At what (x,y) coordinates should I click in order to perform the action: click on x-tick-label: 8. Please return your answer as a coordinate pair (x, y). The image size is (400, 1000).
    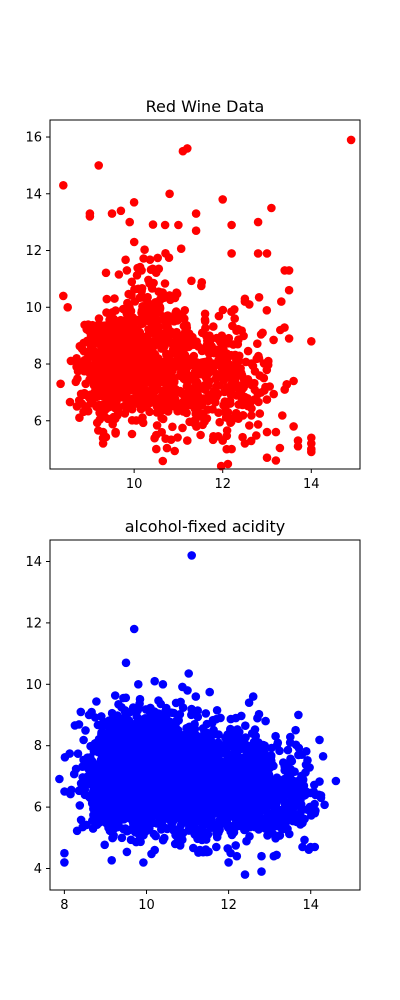
    Looking at the image, I should click on (64, 905).